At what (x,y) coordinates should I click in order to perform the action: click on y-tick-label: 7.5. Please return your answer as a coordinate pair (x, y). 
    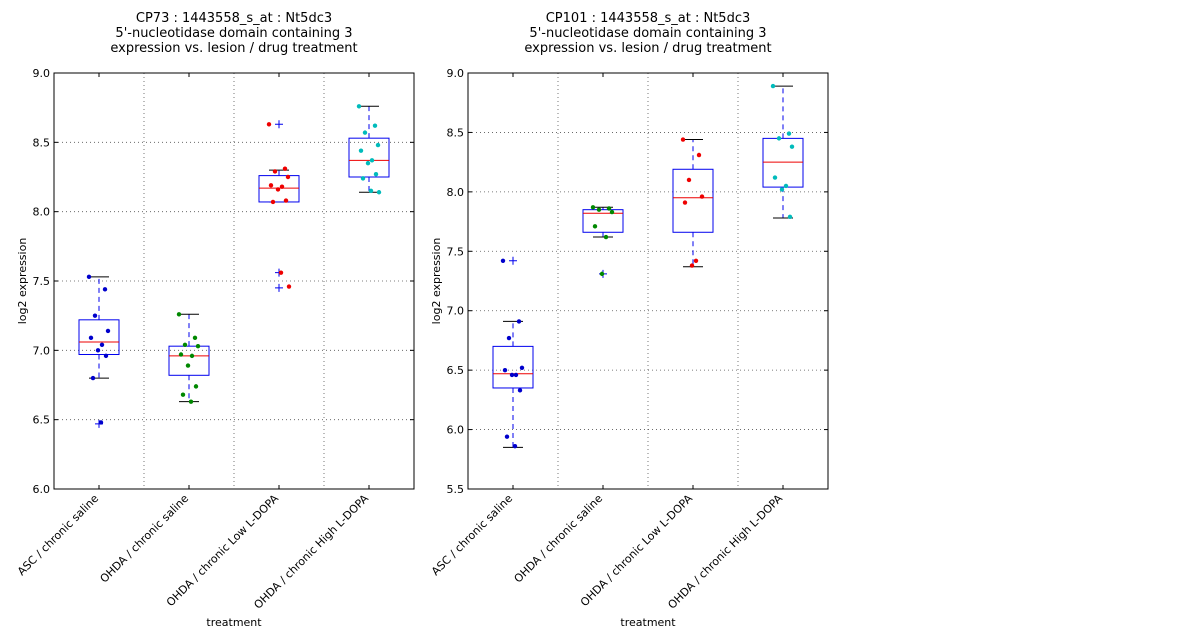
    Looking at the image, I should click on (42, 281).